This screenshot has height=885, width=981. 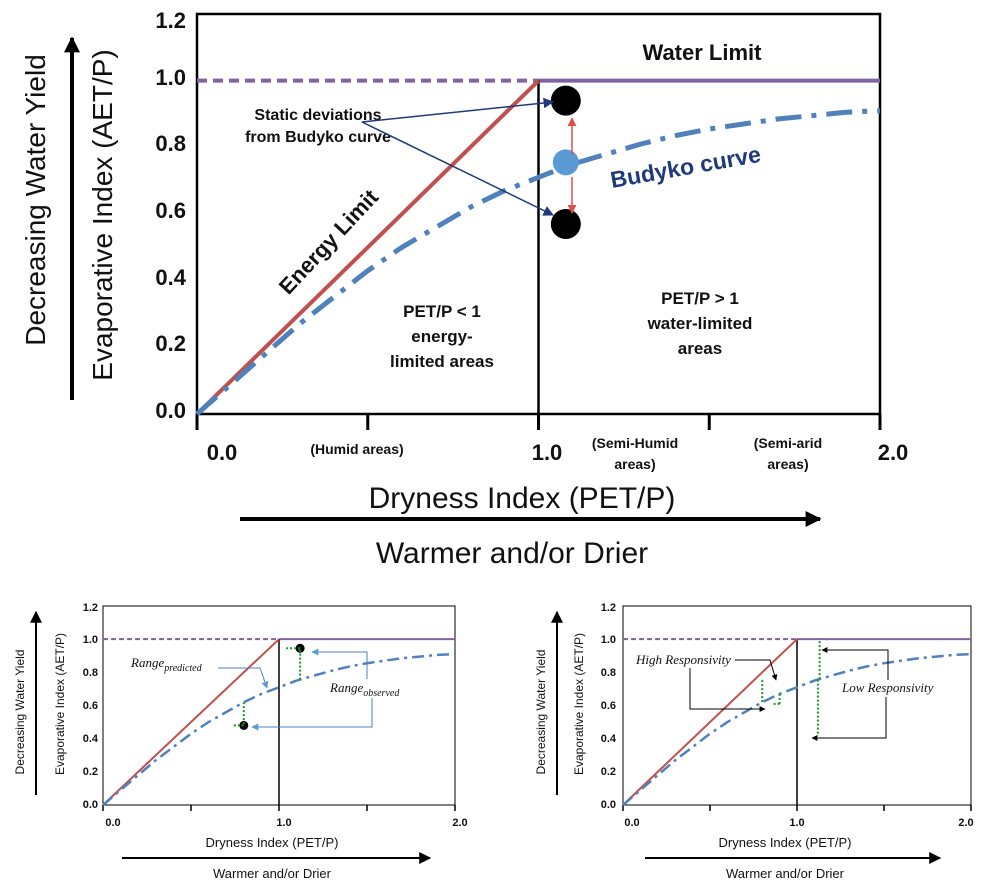 I want to click on bl-observed-arrow-lower, so click(x=312, y=714).